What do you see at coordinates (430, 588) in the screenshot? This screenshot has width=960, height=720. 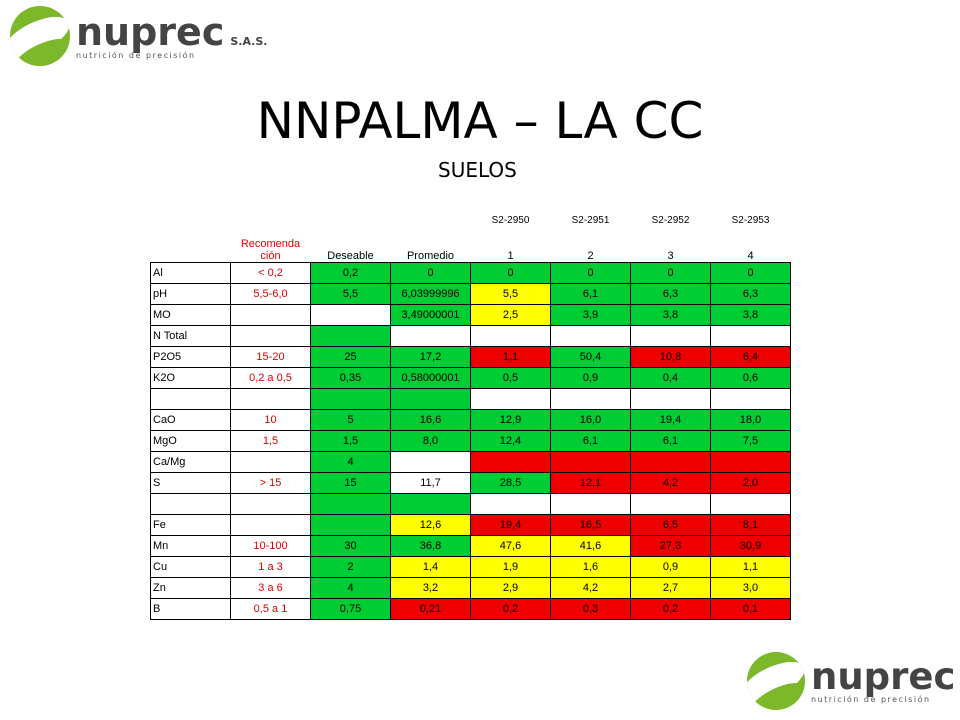 I see `average-cell: 3,2` at bounding box center [430, 588].